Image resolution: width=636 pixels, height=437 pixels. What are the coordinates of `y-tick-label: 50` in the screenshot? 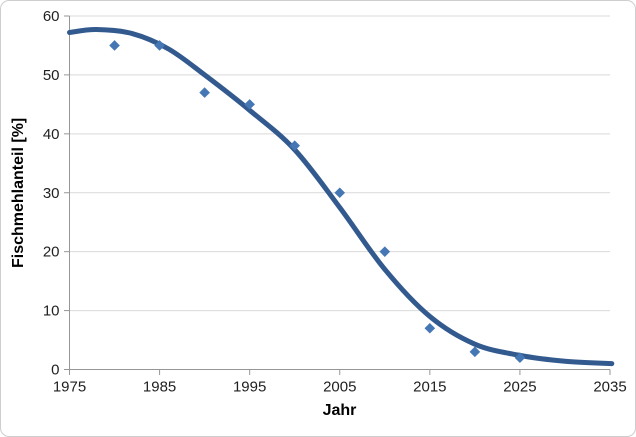 It's located at (51, 75).